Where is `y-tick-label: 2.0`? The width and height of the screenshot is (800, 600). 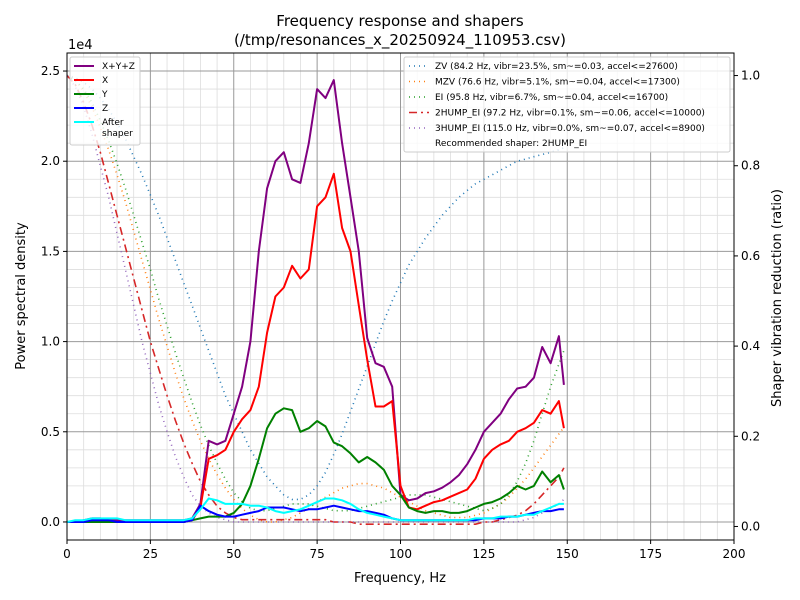
y-tick-label: 2.0 is located at coordinates (50, 161).